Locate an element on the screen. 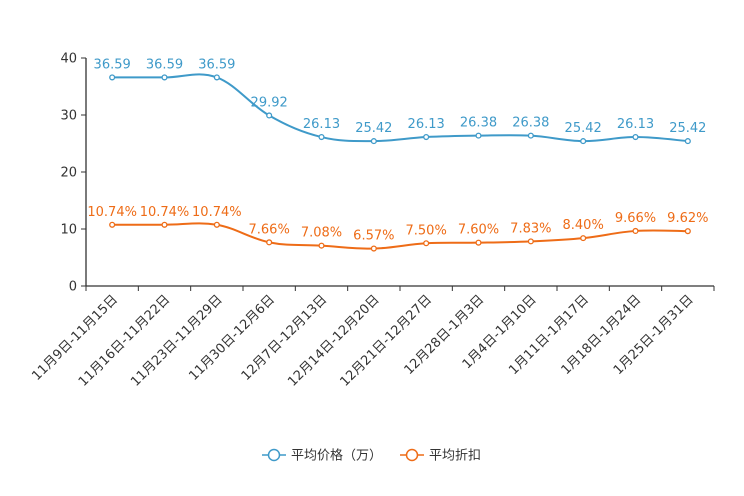  data-label: 7.83% is located at coordinates (530, 228).